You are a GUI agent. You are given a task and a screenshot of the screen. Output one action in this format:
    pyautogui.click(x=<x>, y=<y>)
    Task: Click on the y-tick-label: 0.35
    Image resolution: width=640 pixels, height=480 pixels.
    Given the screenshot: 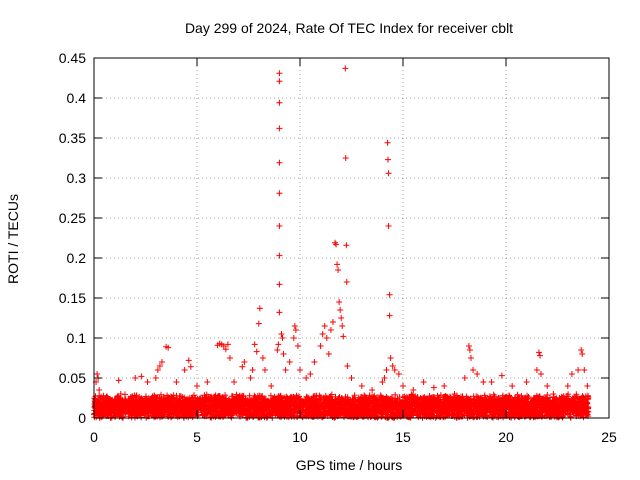 What is the action you would take?
    pyautogui.click(x=72, y=138)
    